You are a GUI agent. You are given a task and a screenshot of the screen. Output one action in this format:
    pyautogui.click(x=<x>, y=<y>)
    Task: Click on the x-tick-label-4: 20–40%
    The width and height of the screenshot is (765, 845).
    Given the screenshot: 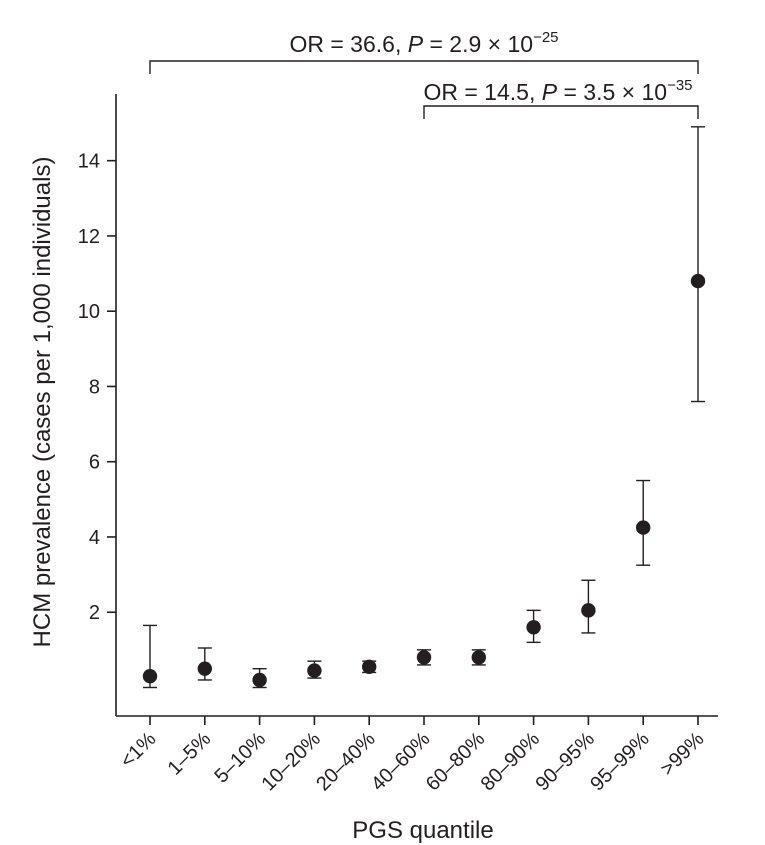 What is the action you would take?
    pyautogui.click(x=346, y=762)
    